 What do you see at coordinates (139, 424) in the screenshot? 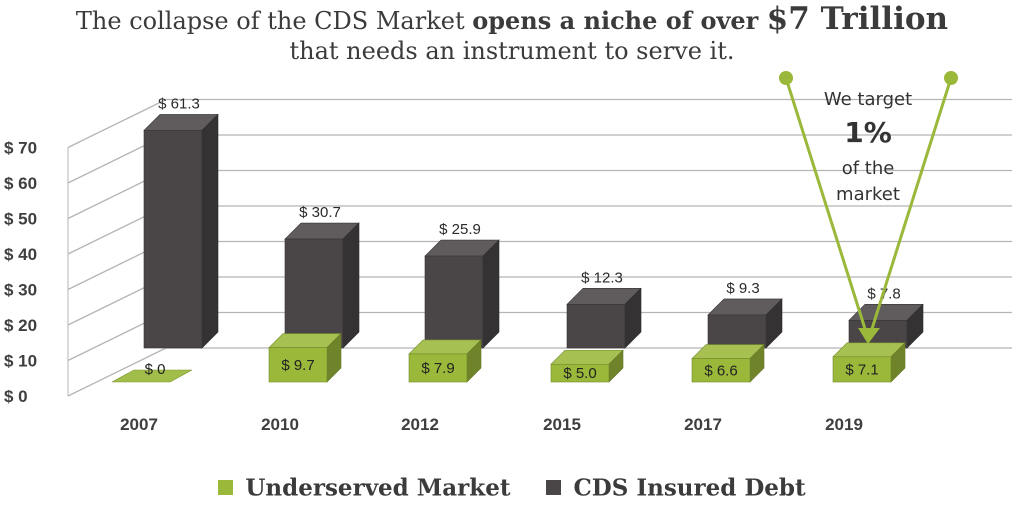
I see `x-tick-label: 2007` at bounding box center [139, 424].